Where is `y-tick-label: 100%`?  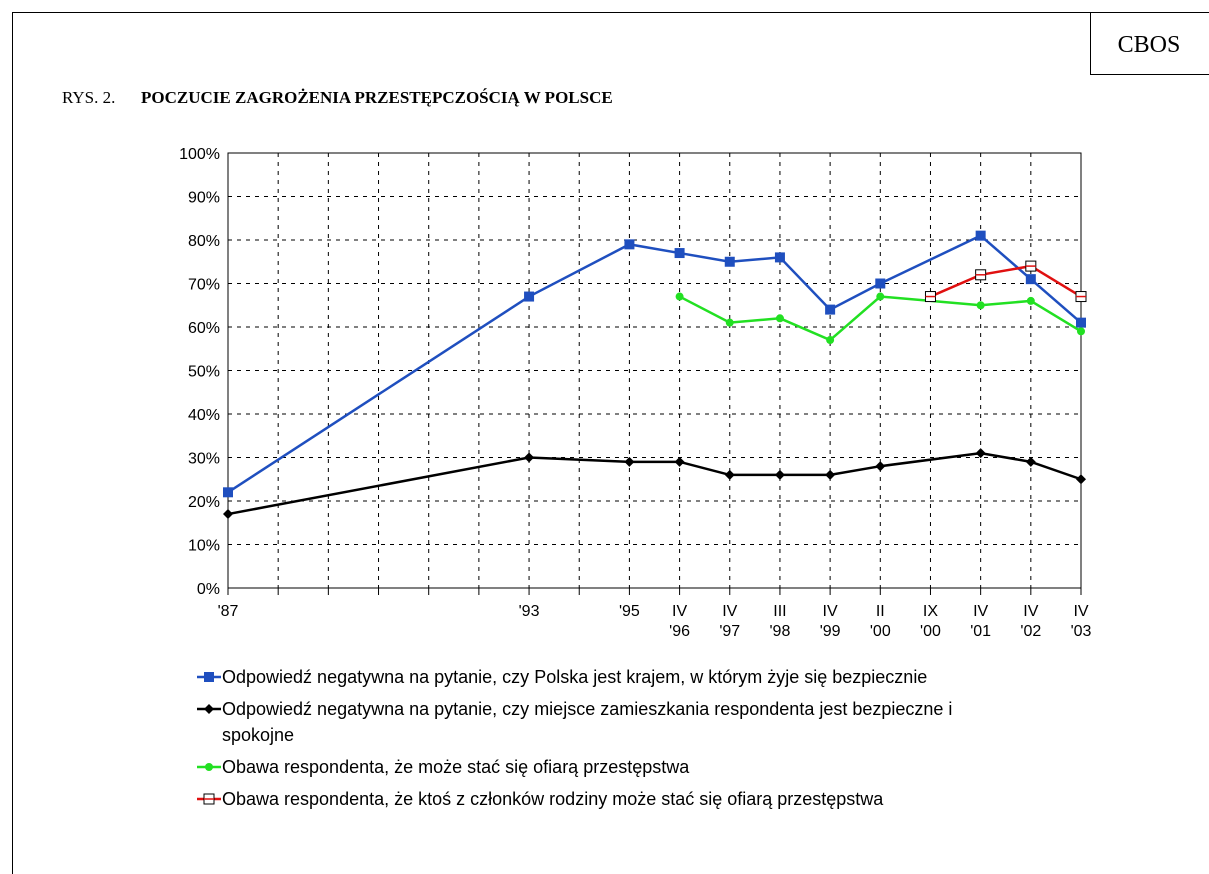
y-tick-label: 100% is located at coordinates (199, 154).